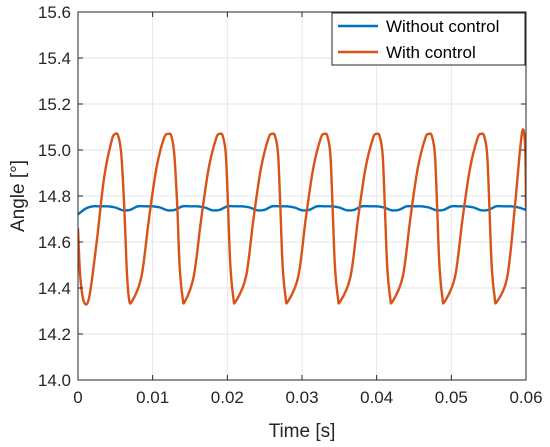  Describe the element at coordinates (77, 397) in the screenshot. I see `x-tick-label: 0` at that location.